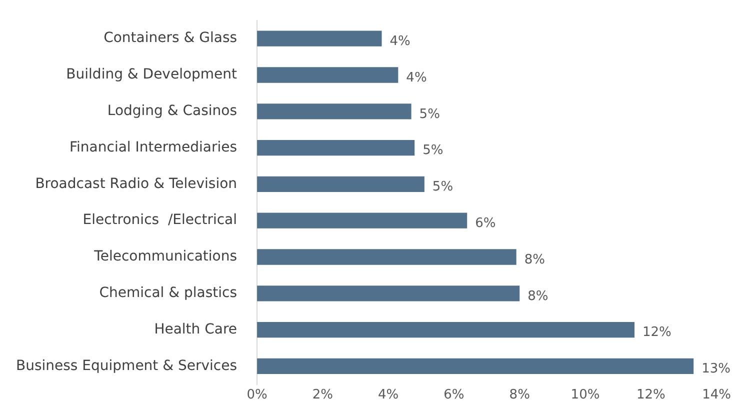 Image resolution: width=734 pixels, height=406 pixels. What do you see at coordinates (585, 395) in the screenshot?
I see `x-tick-label: 10%` at bounding box center [585, 395].